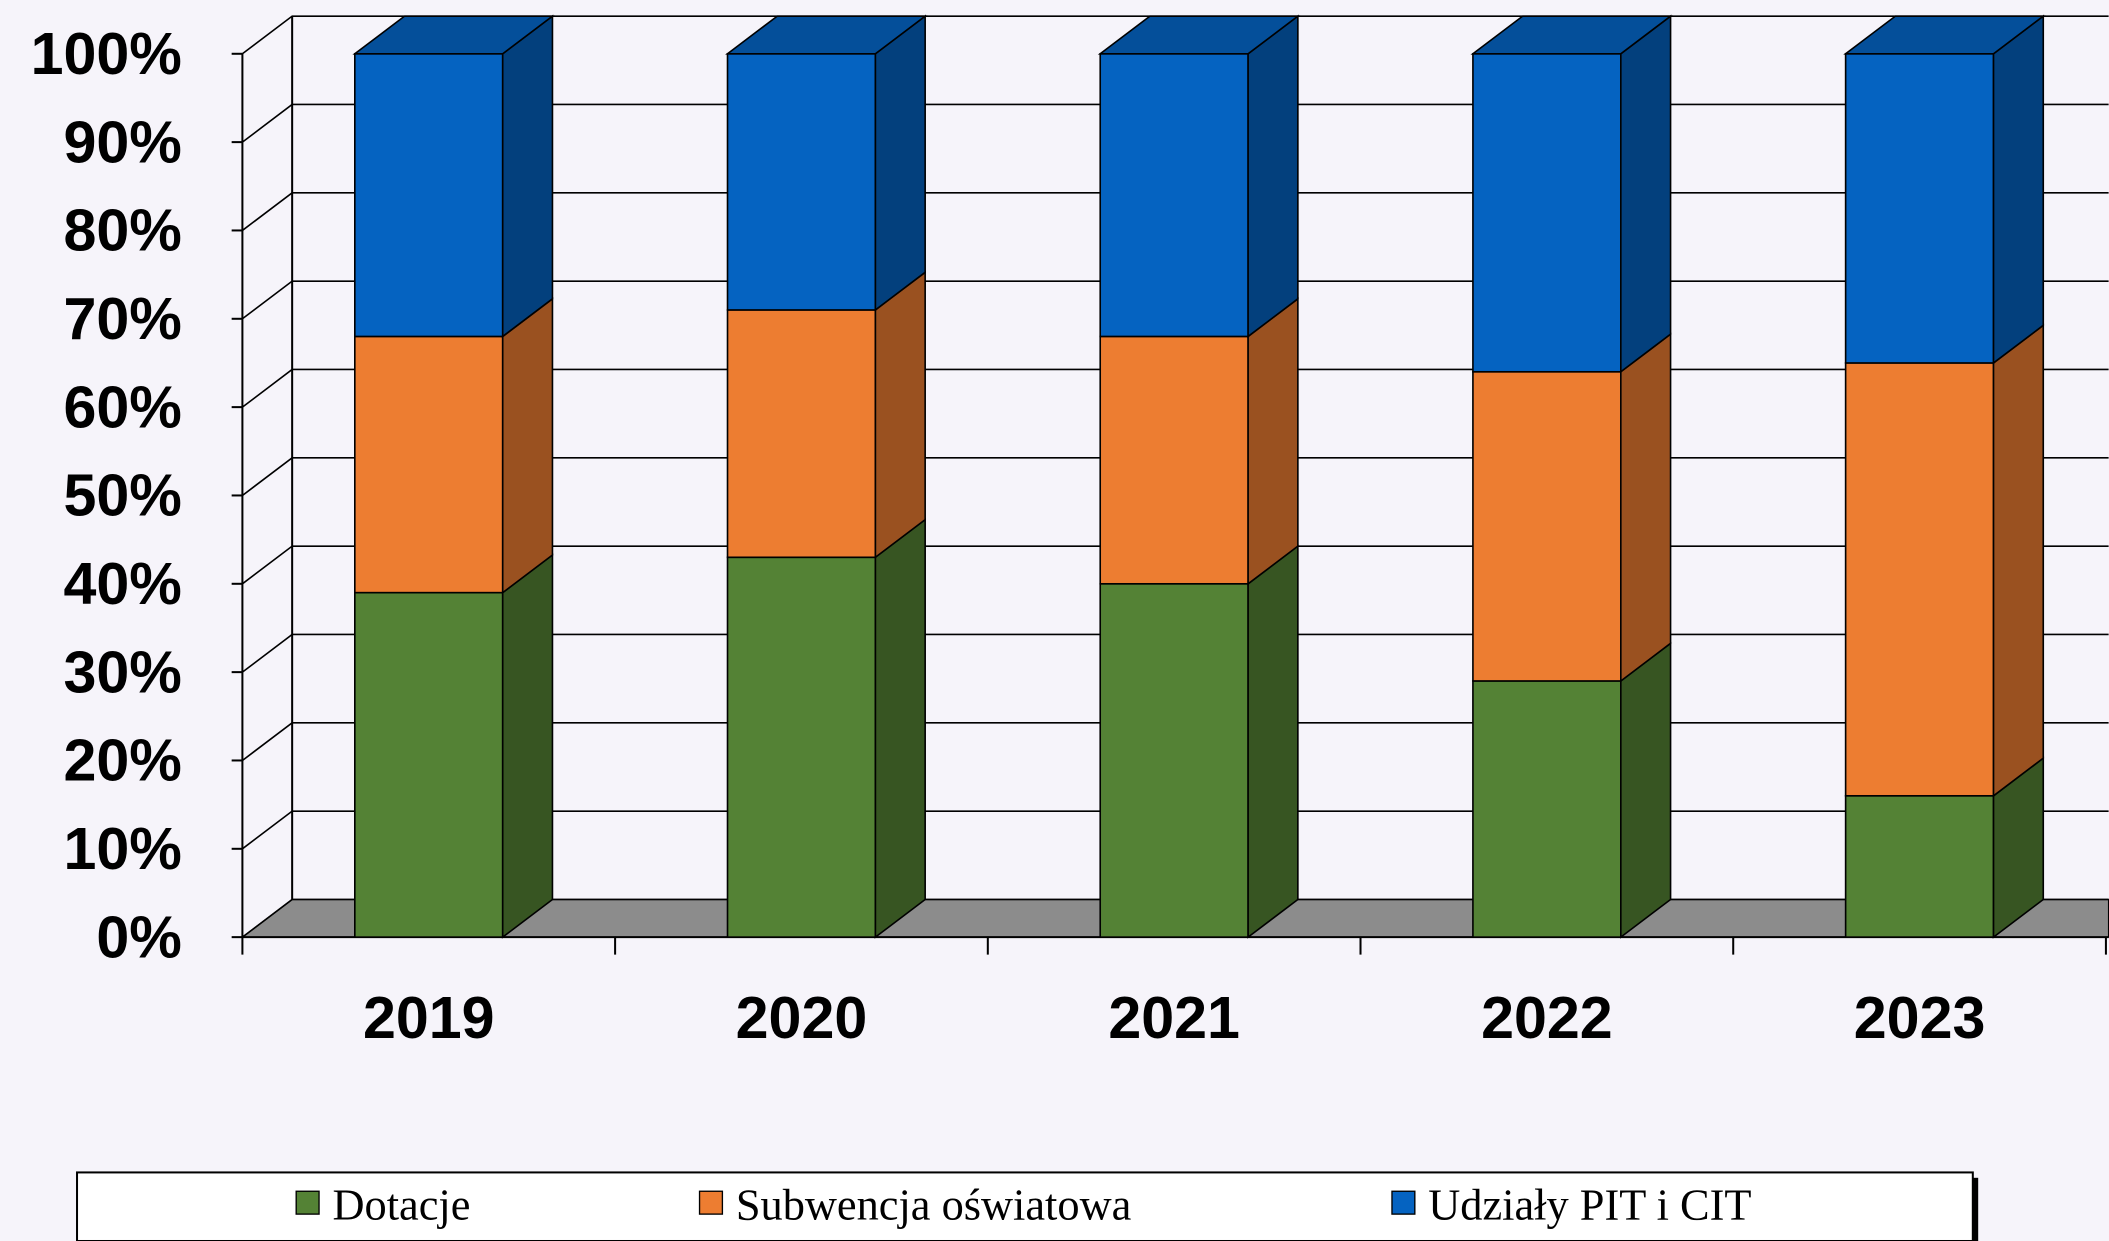 The width and height of the screenshot is (2109, 1241). Describe the element at coordinates (123, 760) in the screenshot. I see `y-tick-label: 20%` at that location.